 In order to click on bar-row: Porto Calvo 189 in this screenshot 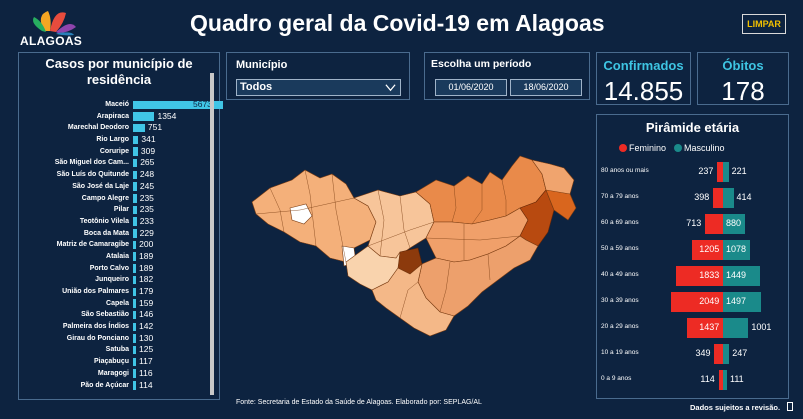, I will do `click(119, 269)`.